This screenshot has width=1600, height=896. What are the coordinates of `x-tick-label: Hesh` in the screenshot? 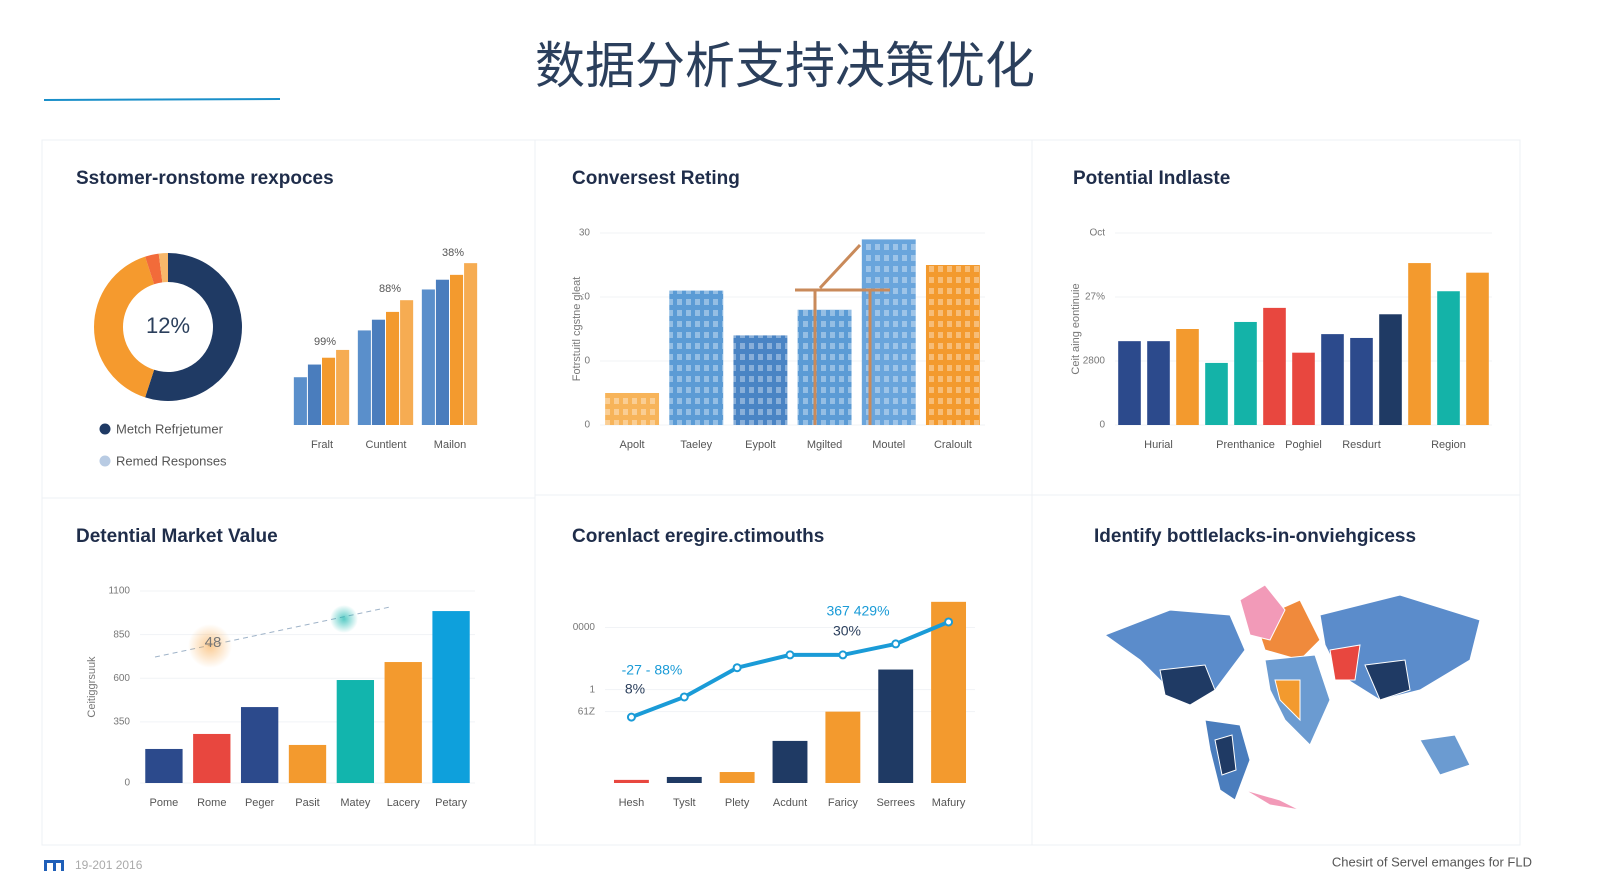 It's located at (632, 803).